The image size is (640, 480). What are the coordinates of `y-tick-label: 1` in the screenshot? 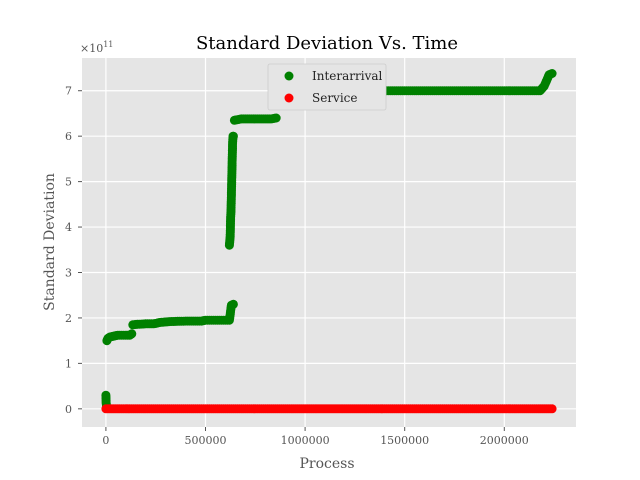 It's located at (68, 363).